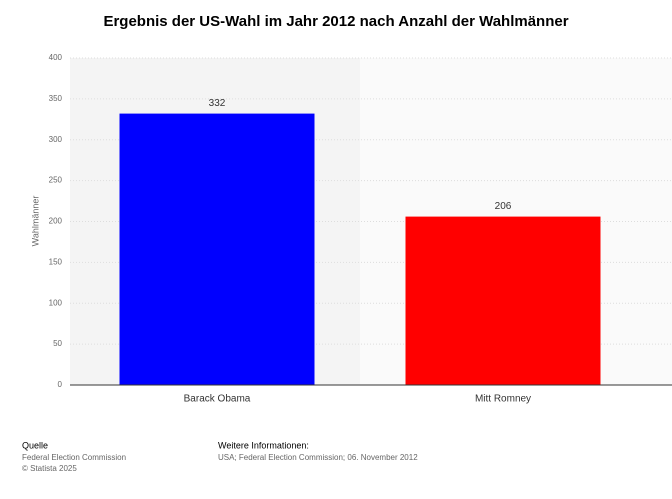 The image size is (672, 499). I want to click on copyright: © Statista 2025, so click(49, 468).